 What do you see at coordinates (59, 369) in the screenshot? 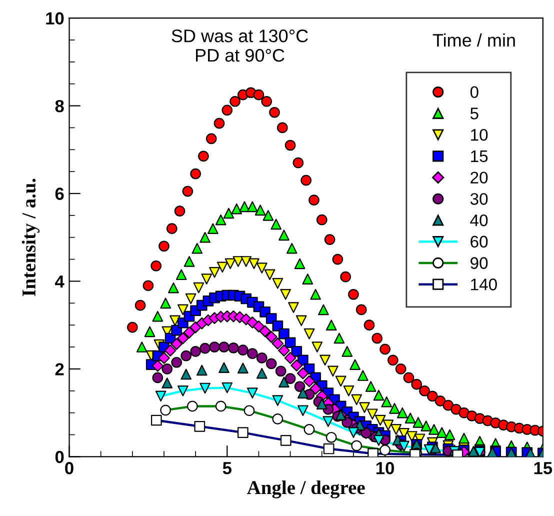
I see `y-tick-label: 2` at bounding box center [59, 369].